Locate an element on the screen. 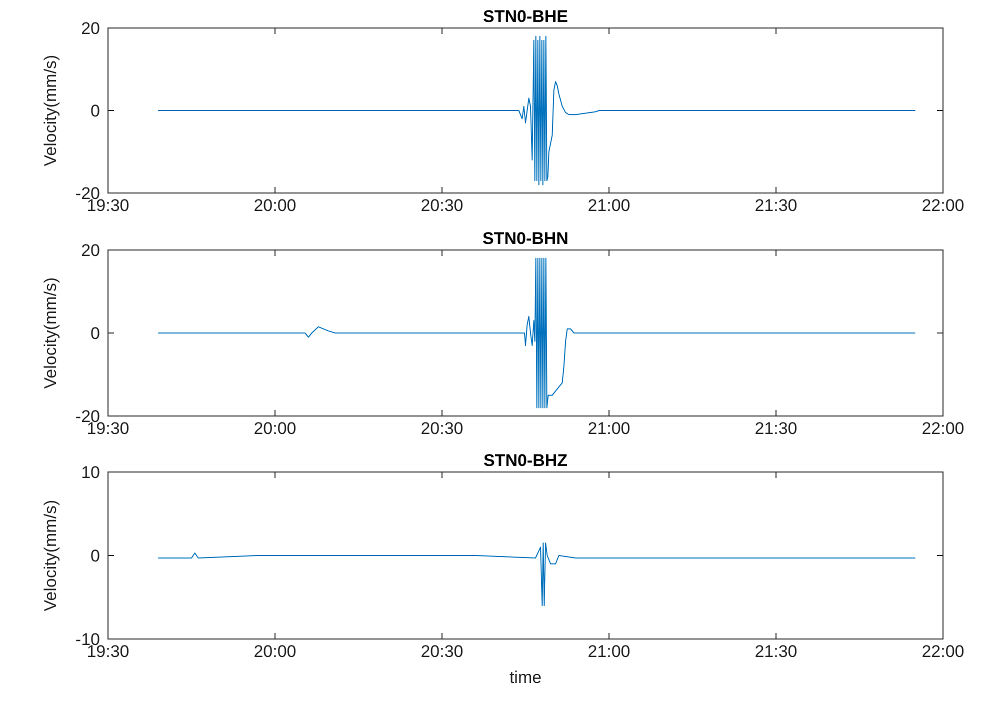  x-axis-title: time is located at coordinates (525, 677).